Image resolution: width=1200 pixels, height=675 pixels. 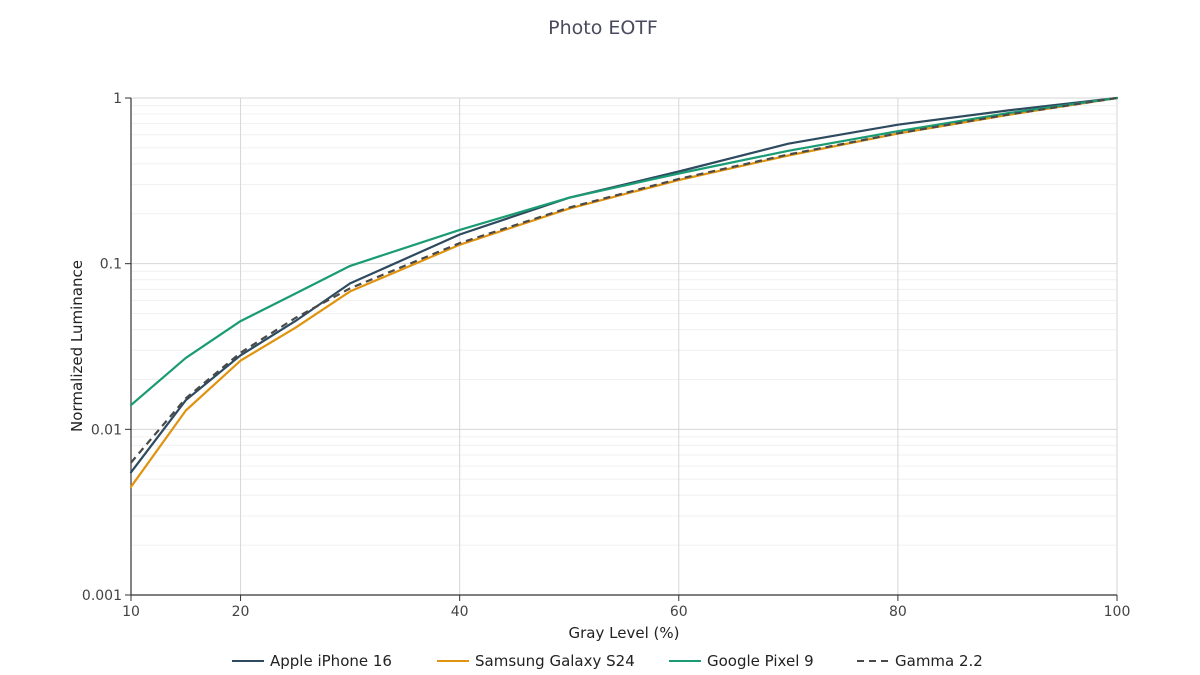 What do you see at coordinates (624, 633) in the screenshot?
I see `x-axis-label: Gray Level (%)` at bounding box center [624, 633].